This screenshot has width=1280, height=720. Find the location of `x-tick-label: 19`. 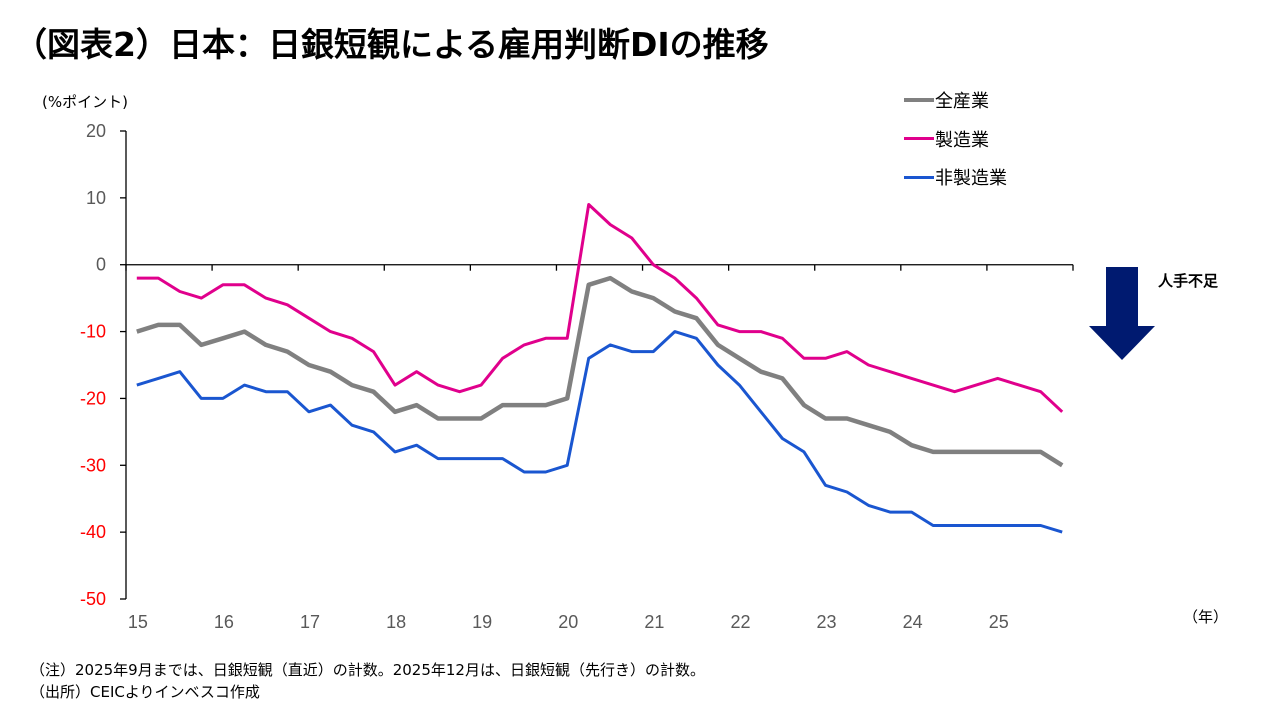

x-tick-label: 19 is located at coordinates (482, 622).